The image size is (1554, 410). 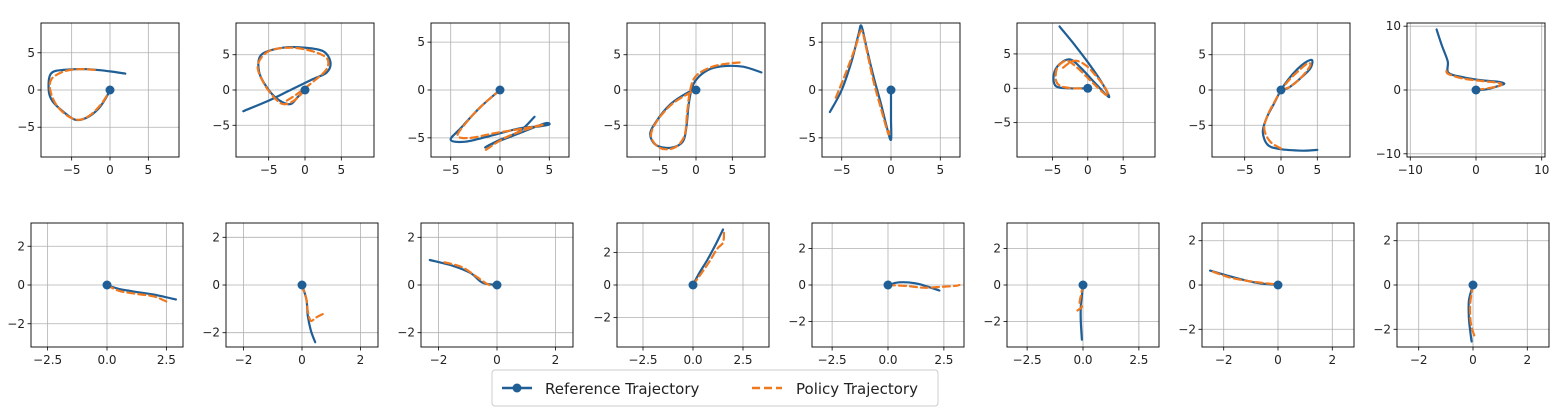 I want to click on subplot-16: −2 0 2 −2 0 2, so click(x=1461, y=294).